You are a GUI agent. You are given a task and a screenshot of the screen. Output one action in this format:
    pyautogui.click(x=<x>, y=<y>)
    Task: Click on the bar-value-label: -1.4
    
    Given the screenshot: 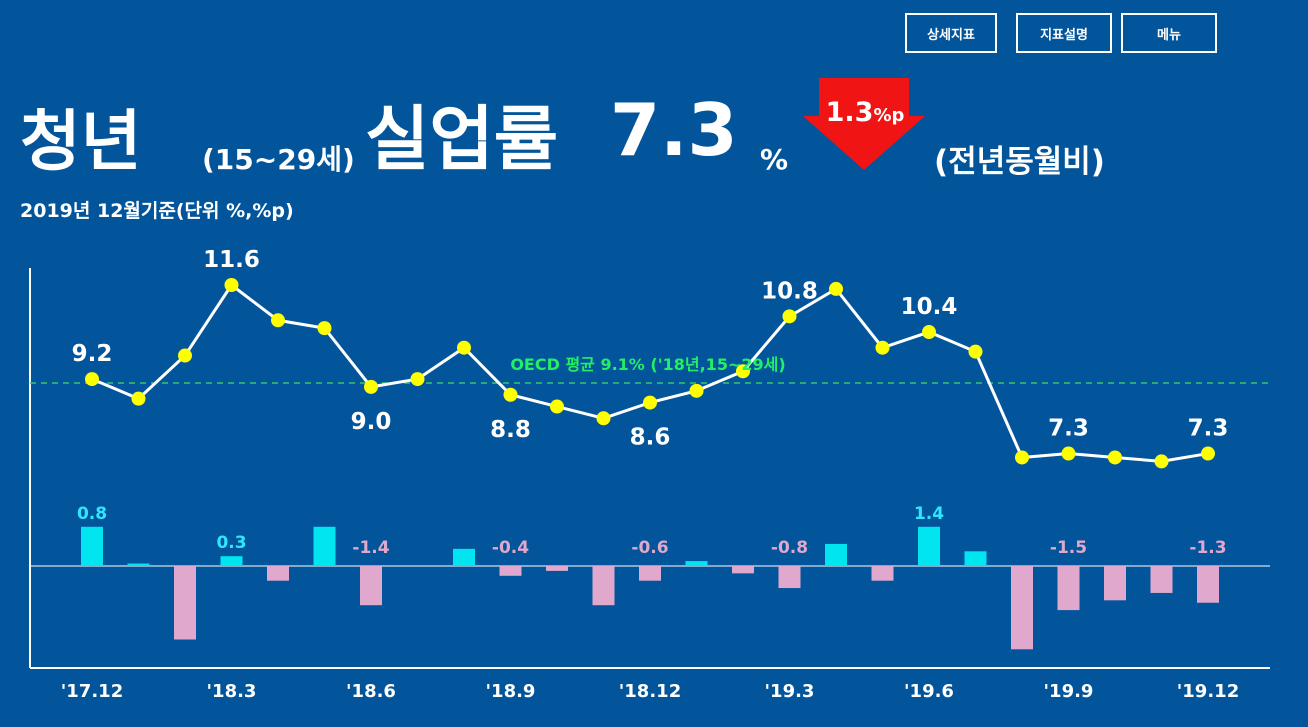 What is the action you would take?
    pyautogui.click(x=370, y=548)
    